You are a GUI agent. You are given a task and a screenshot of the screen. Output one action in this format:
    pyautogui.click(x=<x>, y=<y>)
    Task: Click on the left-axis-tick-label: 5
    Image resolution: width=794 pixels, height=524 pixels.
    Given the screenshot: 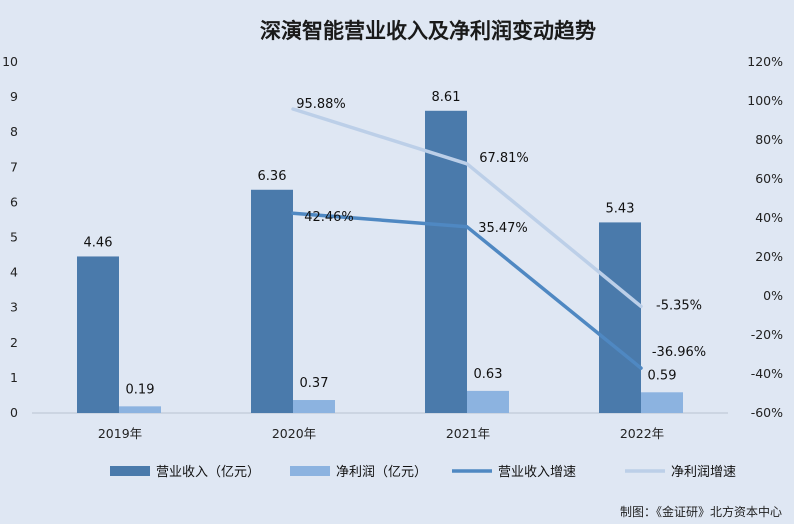 What is the action you would take?
    pyautogui.click(x=14, y=237)
    